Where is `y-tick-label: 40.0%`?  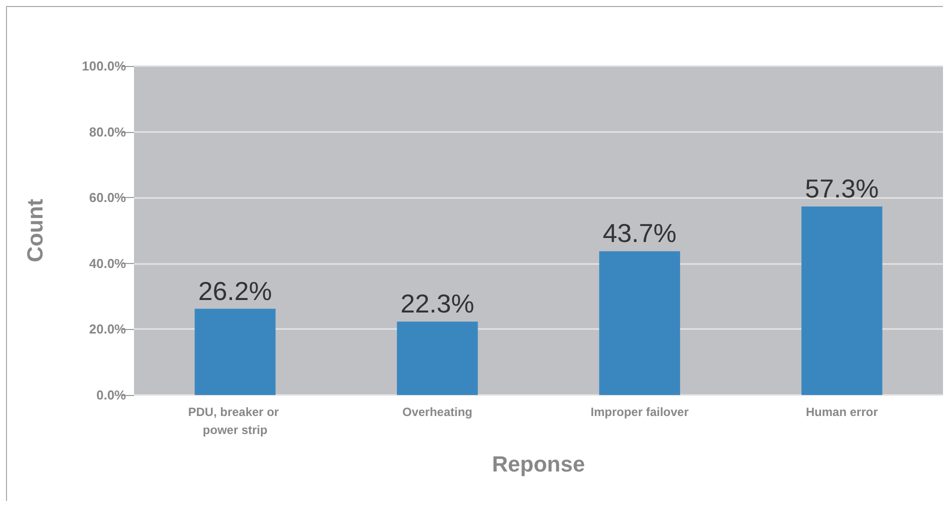
y-tick-label: 40.0% is located at coordinates (107, 263).